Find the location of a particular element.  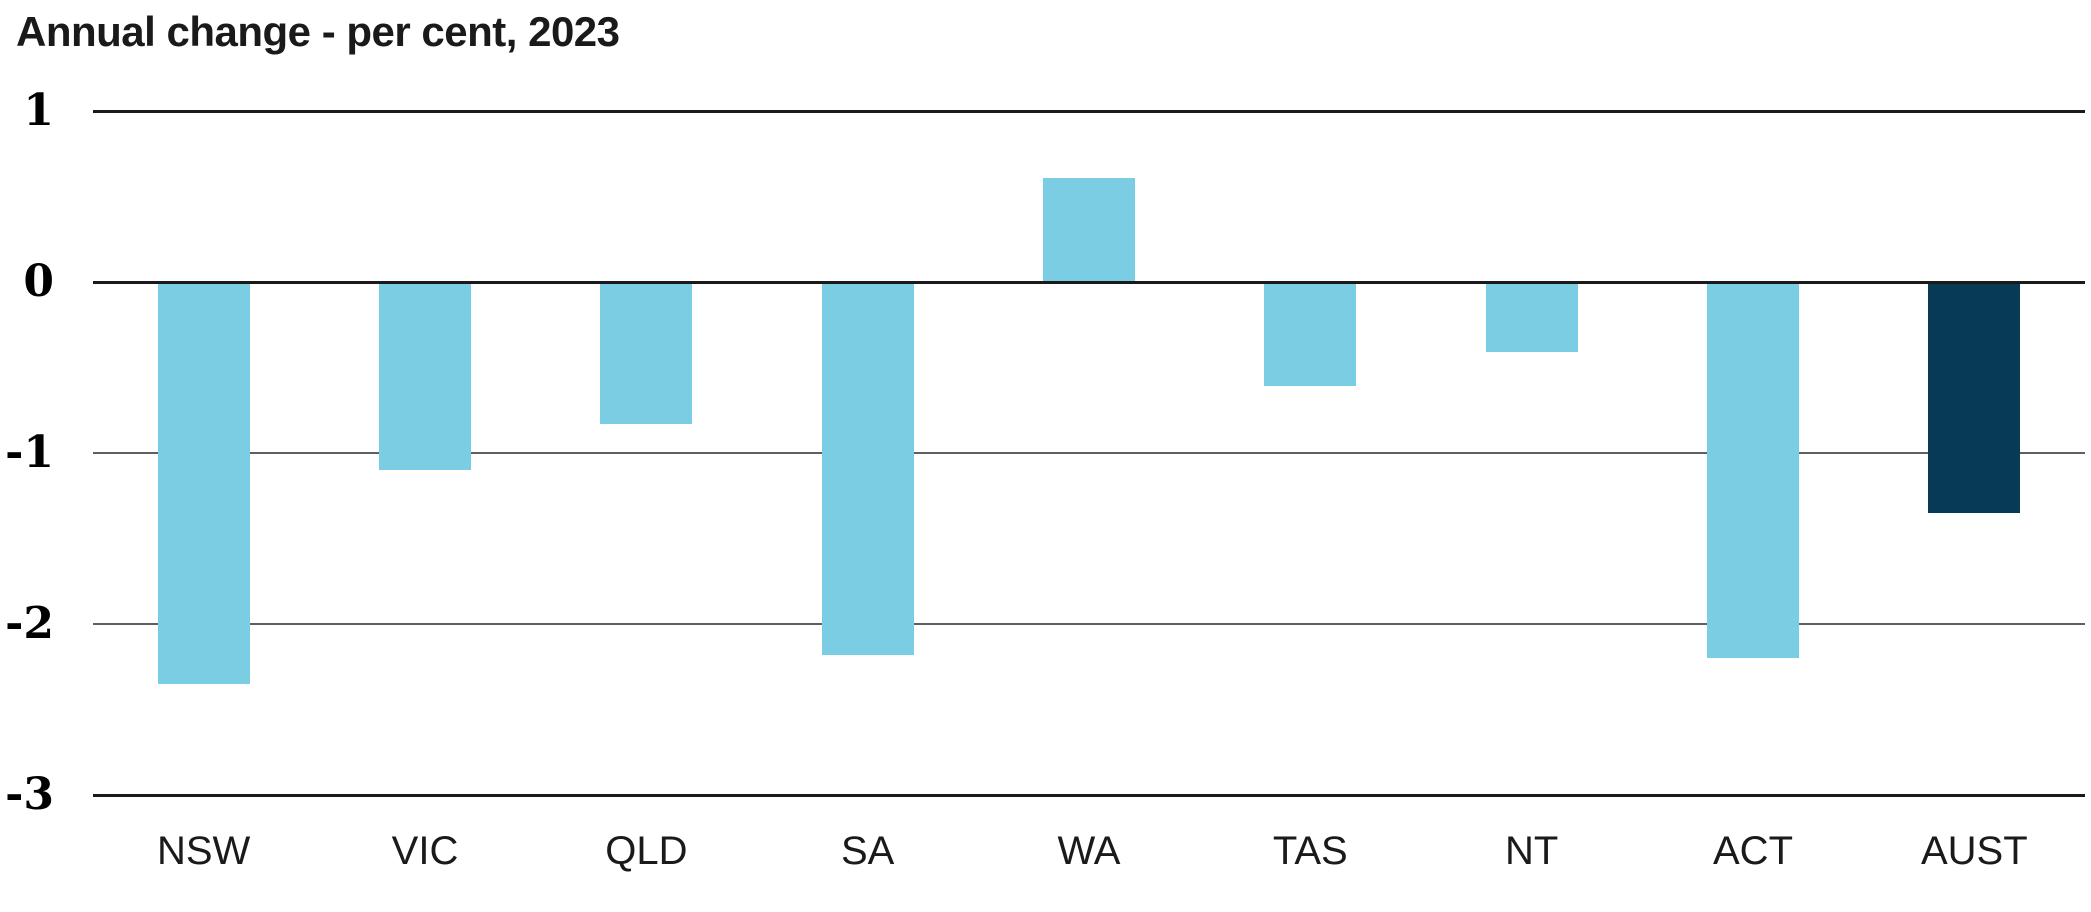

bar-sa is located at coordinates (867, 468).